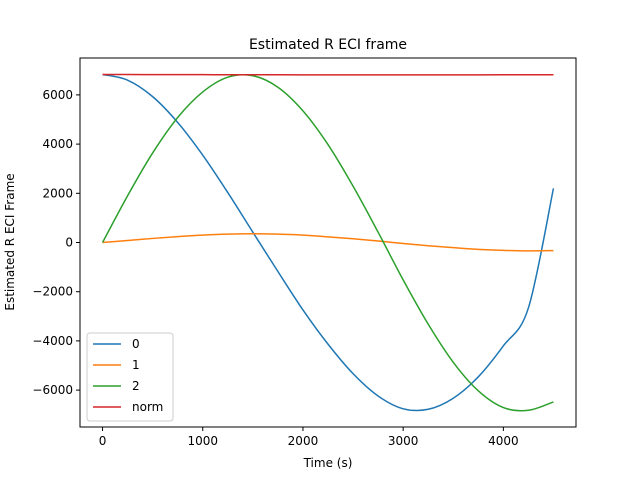 This screenshot has width=640, height=480. What do you see at coordinates (52, 341) in the screenshot?
I see `y-tick-label: −4000` at bounding box center [52, 341].